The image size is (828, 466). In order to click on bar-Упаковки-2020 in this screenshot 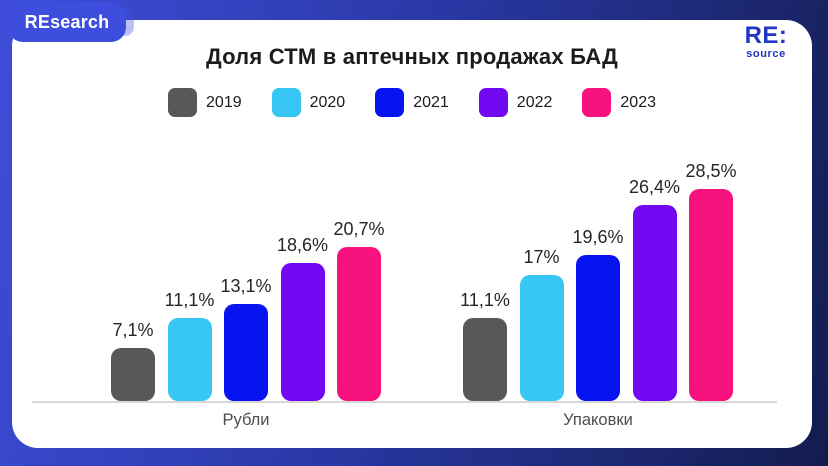, I will do `click(541, 338)`.